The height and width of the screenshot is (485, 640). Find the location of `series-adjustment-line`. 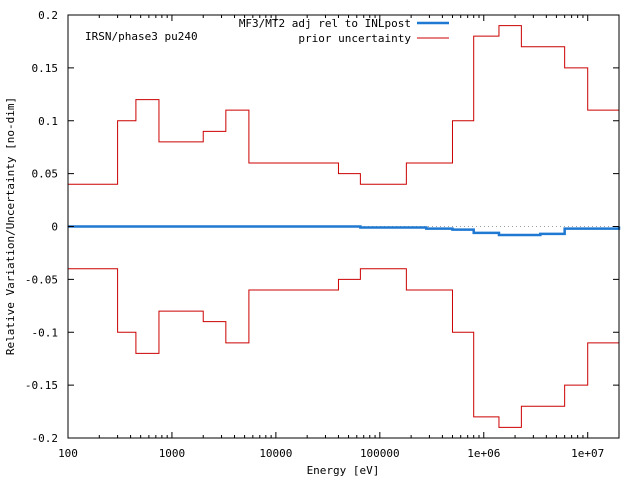

series-adjustment-line is located at coordinates (344, 231).